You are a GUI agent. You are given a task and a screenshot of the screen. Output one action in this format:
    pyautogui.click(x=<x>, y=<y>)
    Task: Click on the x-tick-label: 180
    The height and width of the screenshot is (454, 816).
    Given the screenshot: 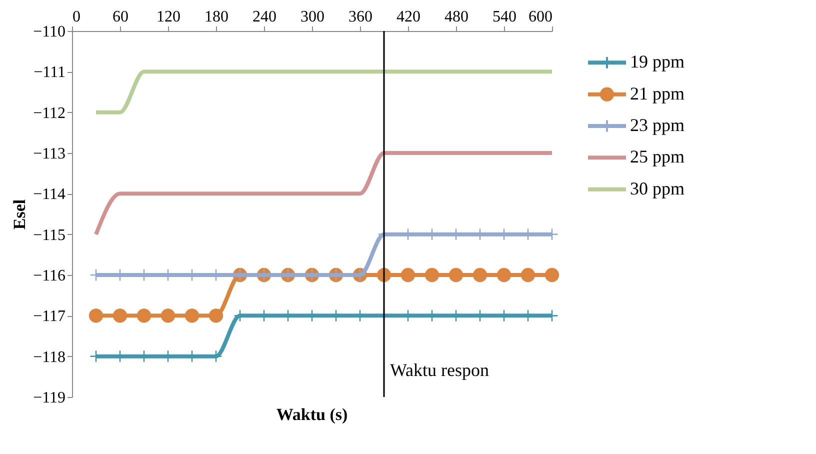 What is the action you would take?
    pyautogui.click(x=216, y=17)
    